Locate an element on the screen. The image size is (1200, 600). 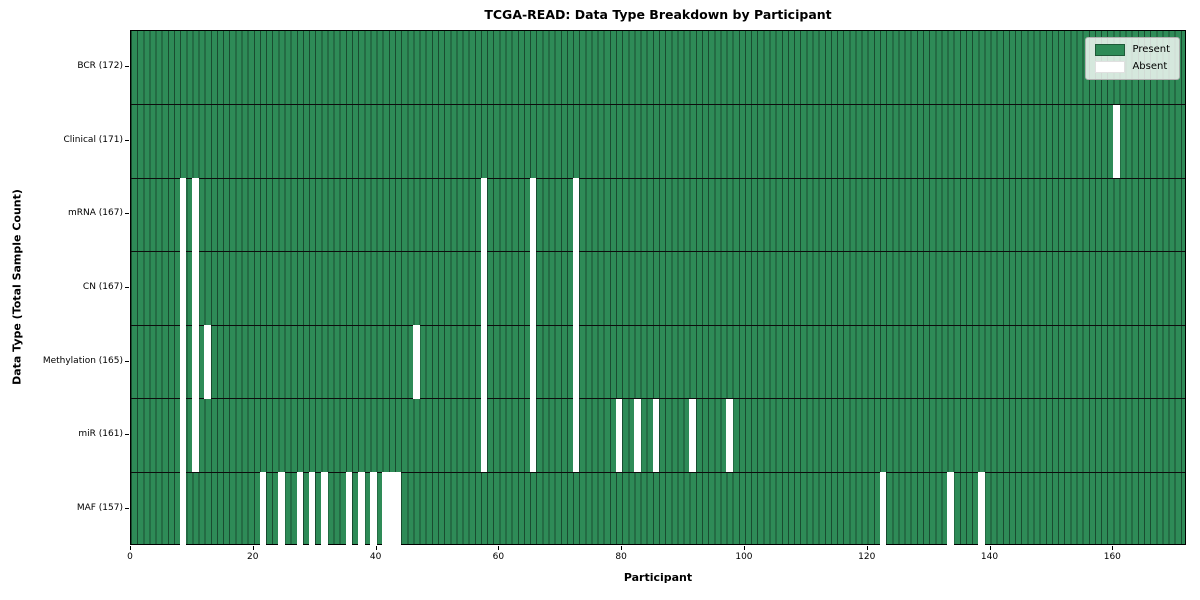
legend-item-present: Present is located at coordinates (1132, 50).